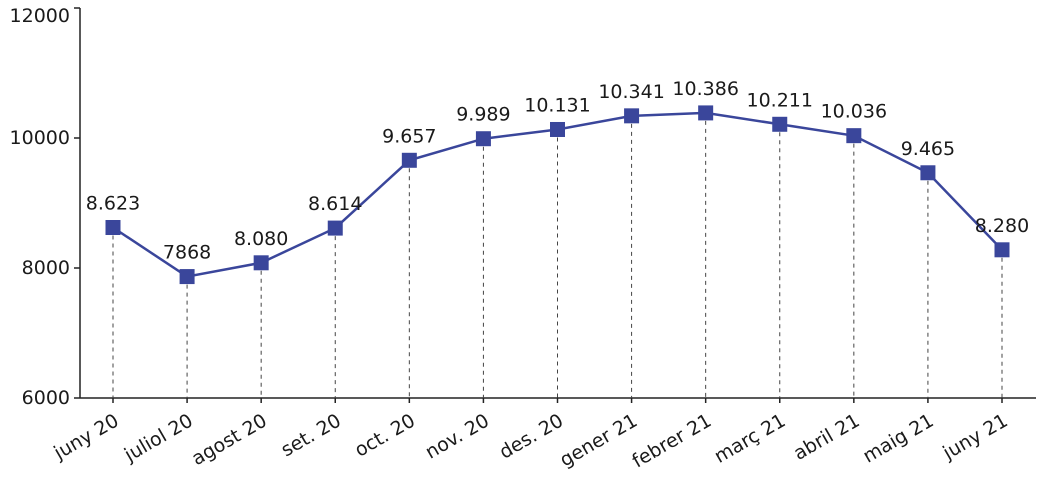 Image resolution: width=1040 pixels, height=482 pixels. I want to click on x-tick-label: gener 21, so click(598, 441).